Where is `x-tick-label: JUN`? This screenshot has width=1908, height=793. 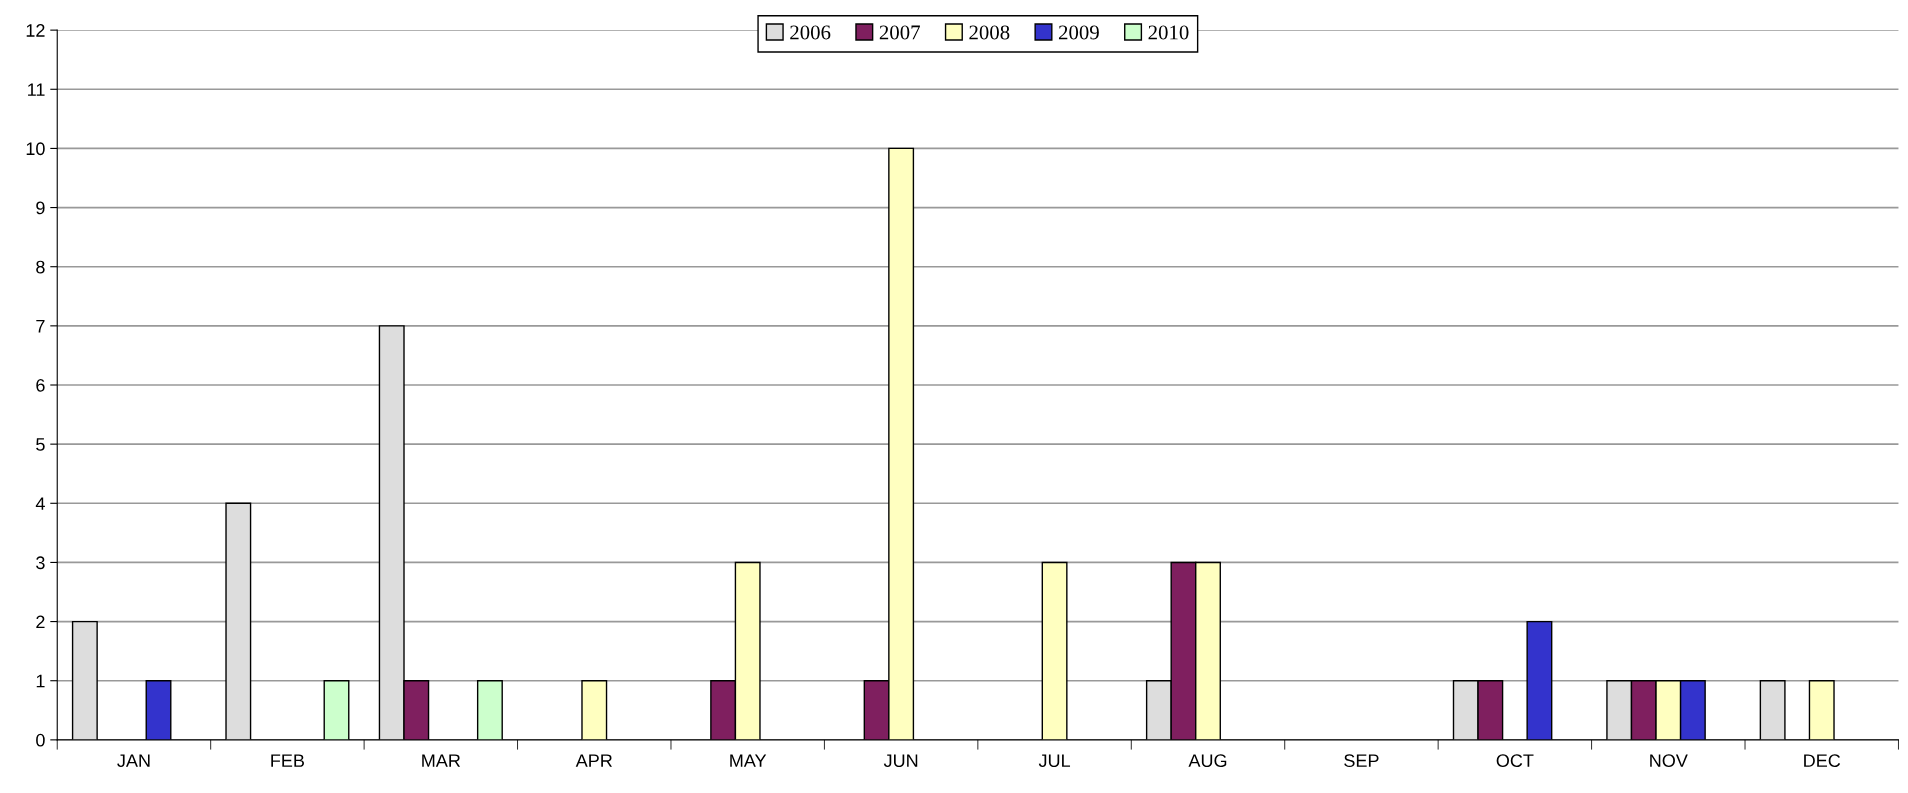
x-tick-label: JUN is located at coordinates (900, 761).